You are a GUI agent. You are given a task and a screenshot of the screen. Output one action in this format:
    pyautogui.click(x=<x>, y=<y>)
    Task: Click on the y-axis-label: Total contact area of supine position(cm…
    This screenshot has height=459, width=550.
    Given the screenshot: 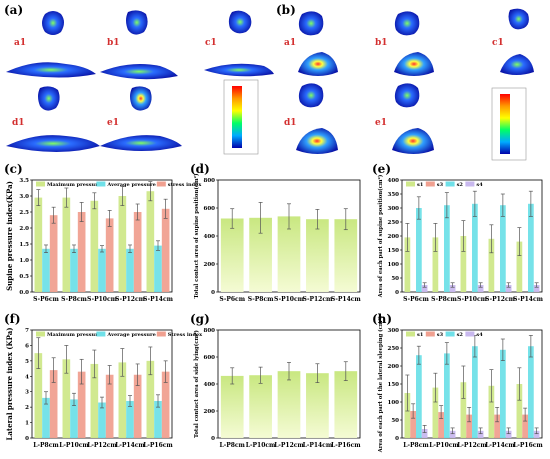 What is the action you would take?
    pyautogui.click(x=196, y=236)
    